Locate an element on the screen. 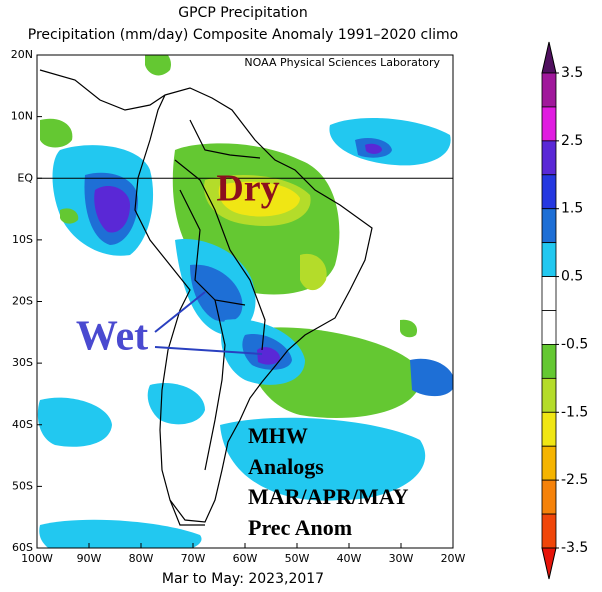 Image resolution: width=602 pixels, height=592 pixels. lon-label: 50W is located at coordinates (297, 558).